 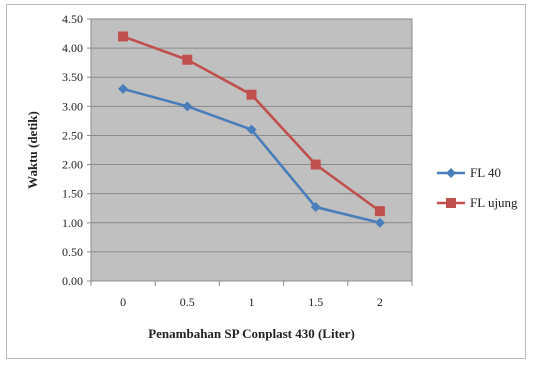 I want to click on x-tick-label: 0, so click(x=123, y=302).